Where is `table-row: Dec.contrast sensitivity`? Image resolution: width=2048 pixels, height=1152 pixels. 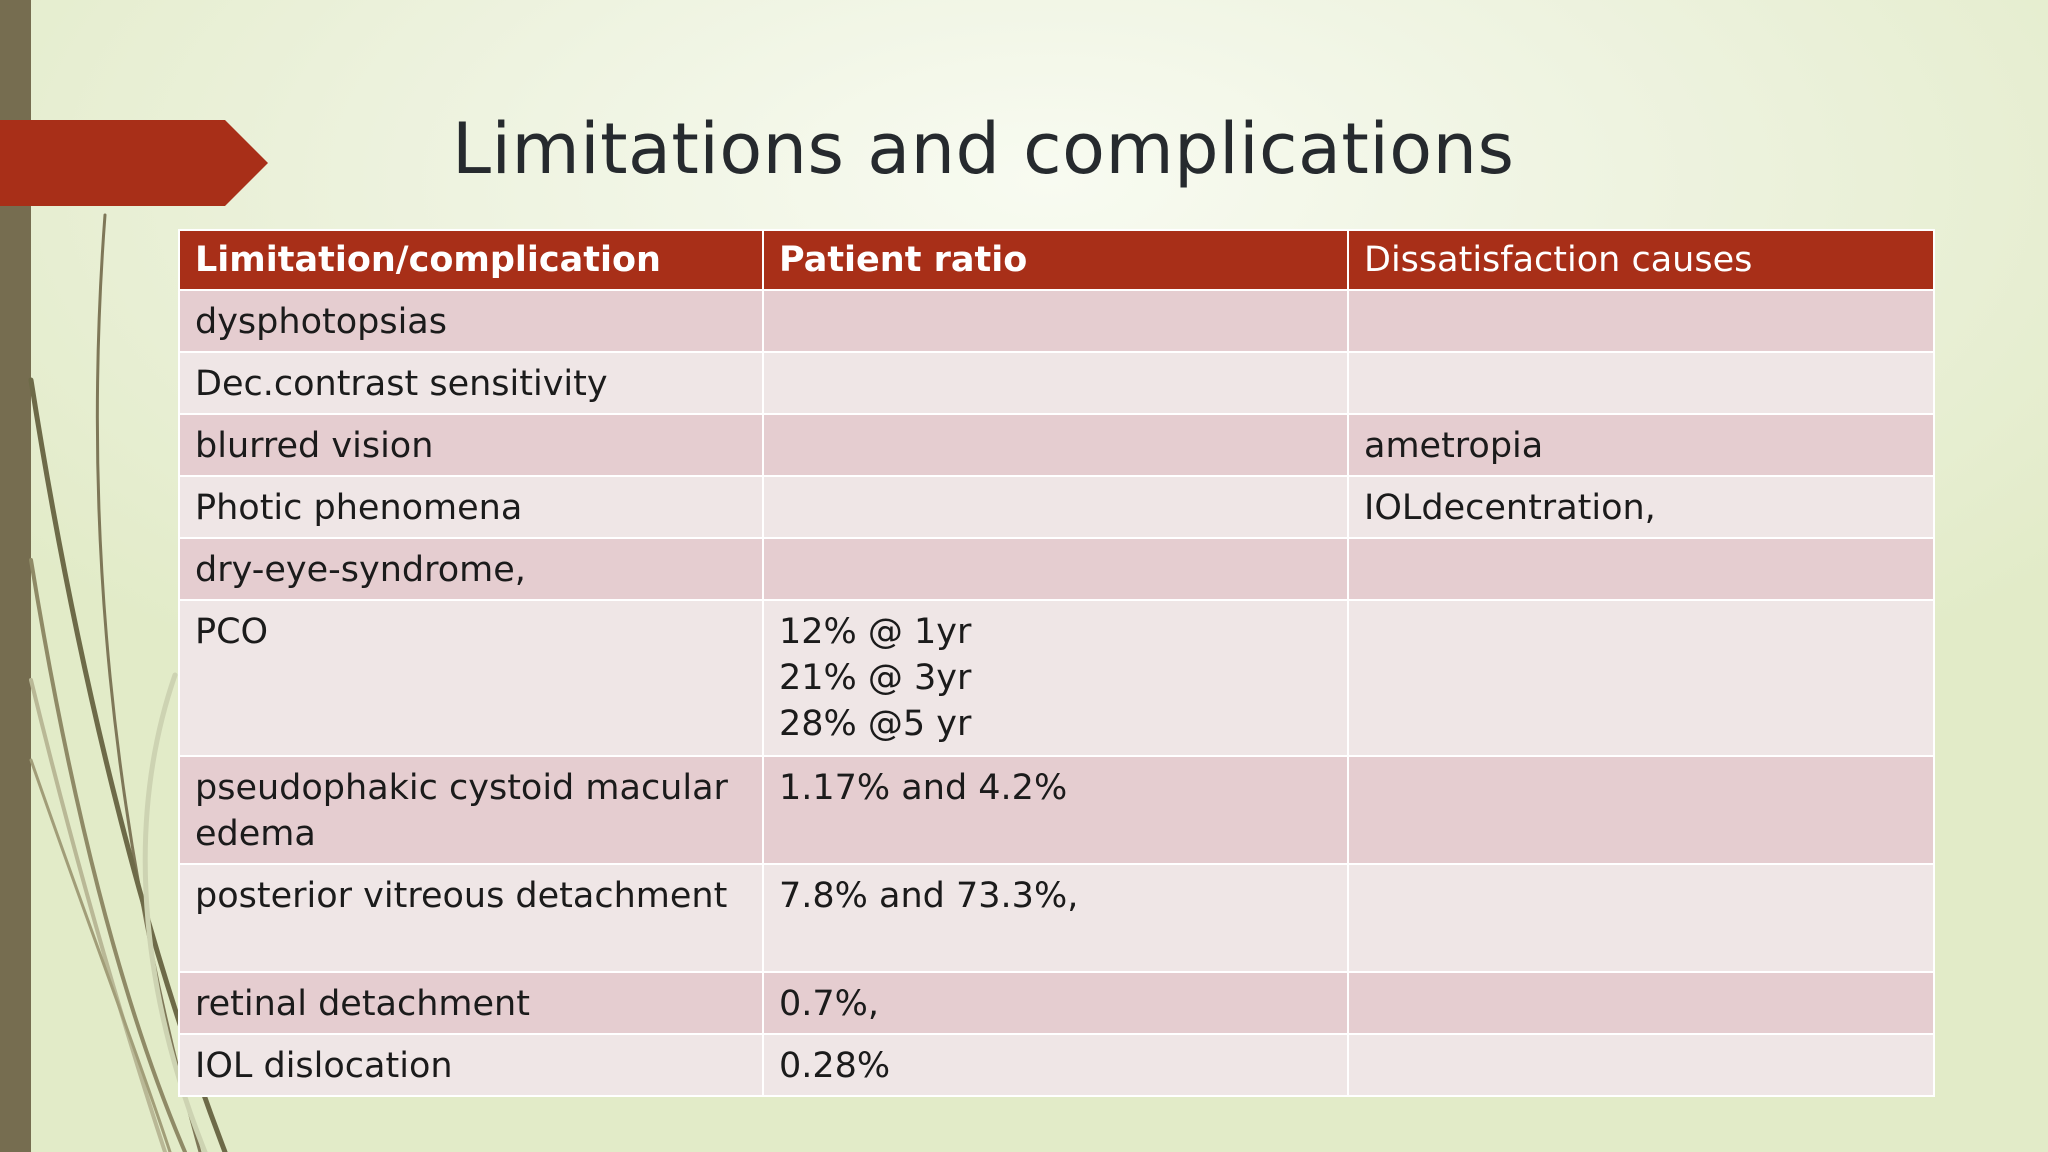
table-row: Dec.contrast sensitivity is located at coordinates (1056, 383).